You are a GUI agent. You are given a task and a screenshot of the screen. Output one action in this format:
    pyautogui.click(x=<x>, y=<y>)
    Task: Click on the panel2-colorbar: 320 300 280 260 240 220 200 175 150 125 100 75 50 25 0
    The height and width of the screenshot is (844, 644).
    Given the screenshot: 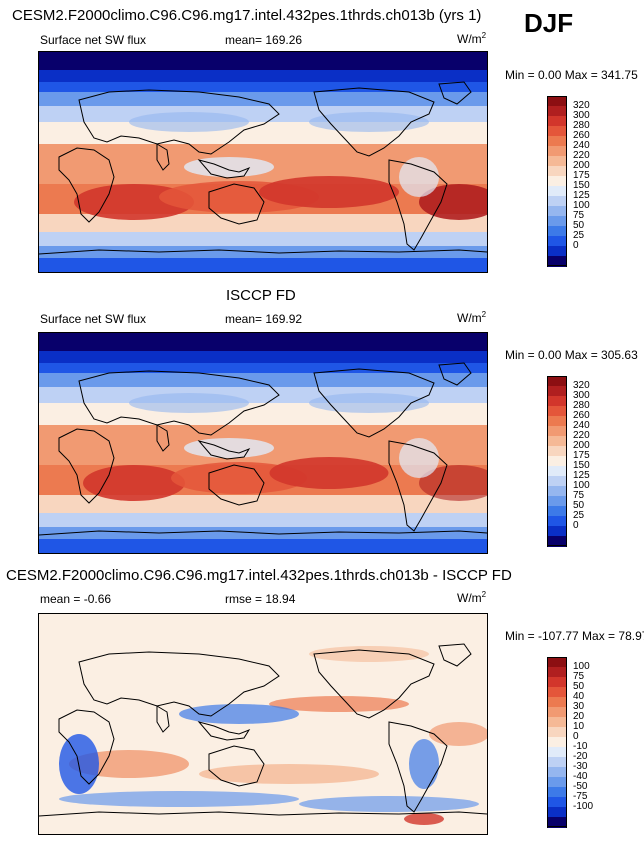 What is the action you would take?
    pyautogui.click(x=577, y=461)
    